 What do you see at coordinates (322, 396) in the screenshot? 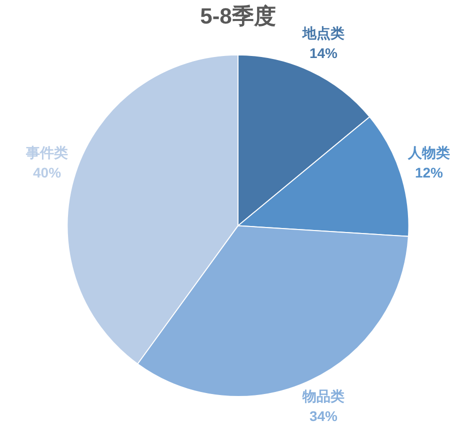
I see `slice-label: 物品类` at bounding box center [322, 396].